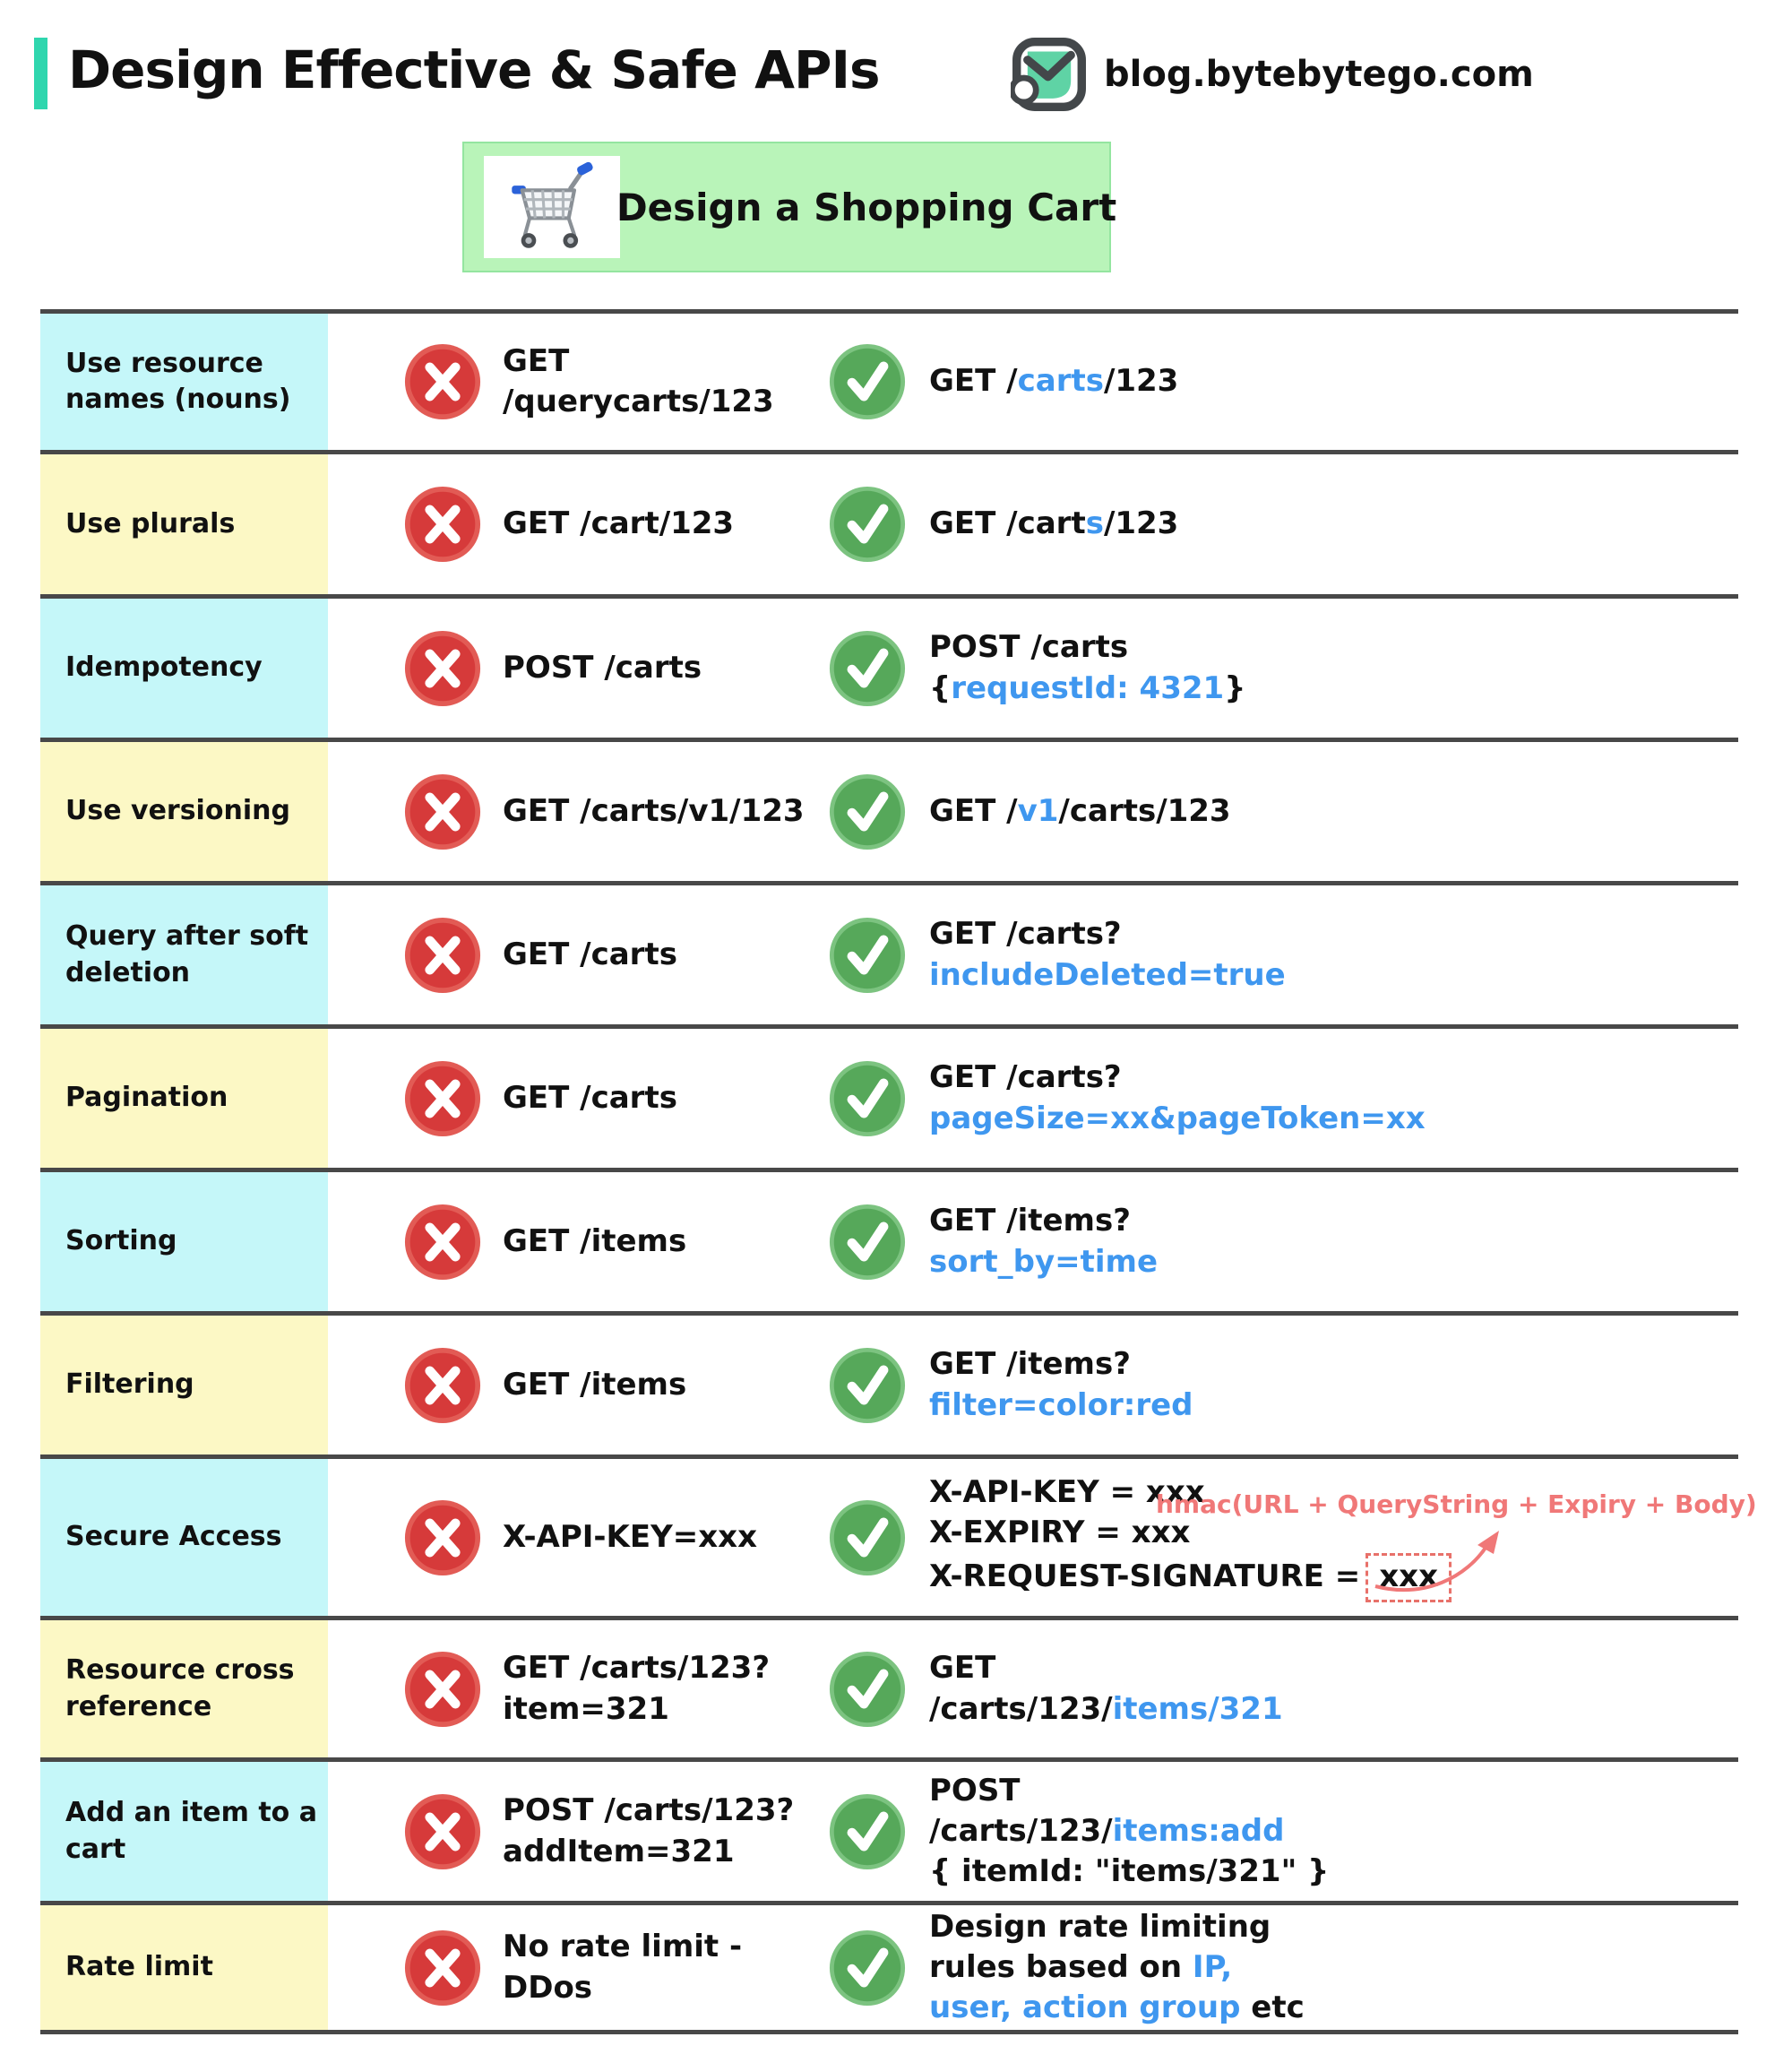 The height and width of the screenshot is (2063, 1792). I want to click on bad-example: GET /carts/v1/123, so click(617, 811).